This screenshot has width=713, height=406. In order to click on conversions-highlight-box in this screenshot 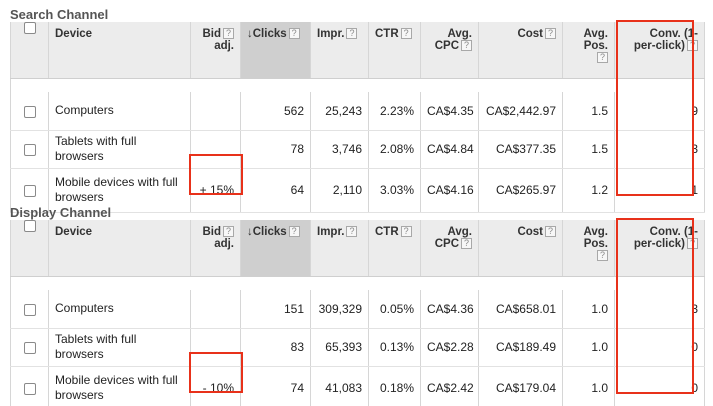, I will do `click(655, 108)`.